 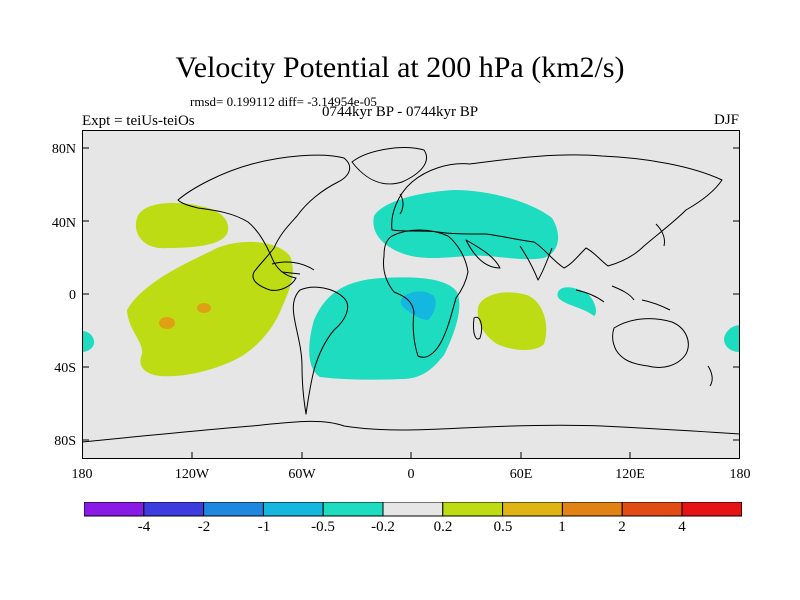 I want to click on lon-label-180w: 180, so click(x=82, y=474).